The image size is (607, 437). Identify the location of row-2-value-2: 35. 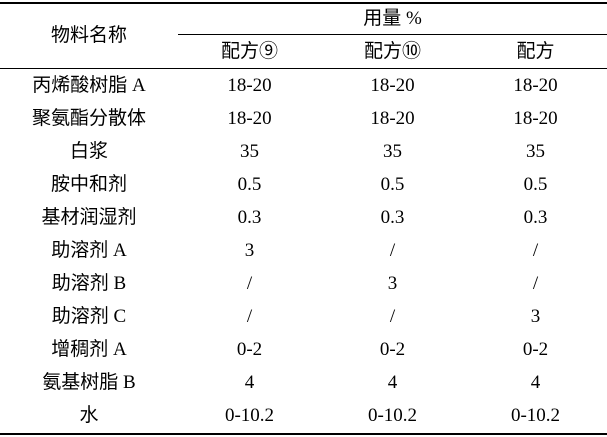
(392, 151).